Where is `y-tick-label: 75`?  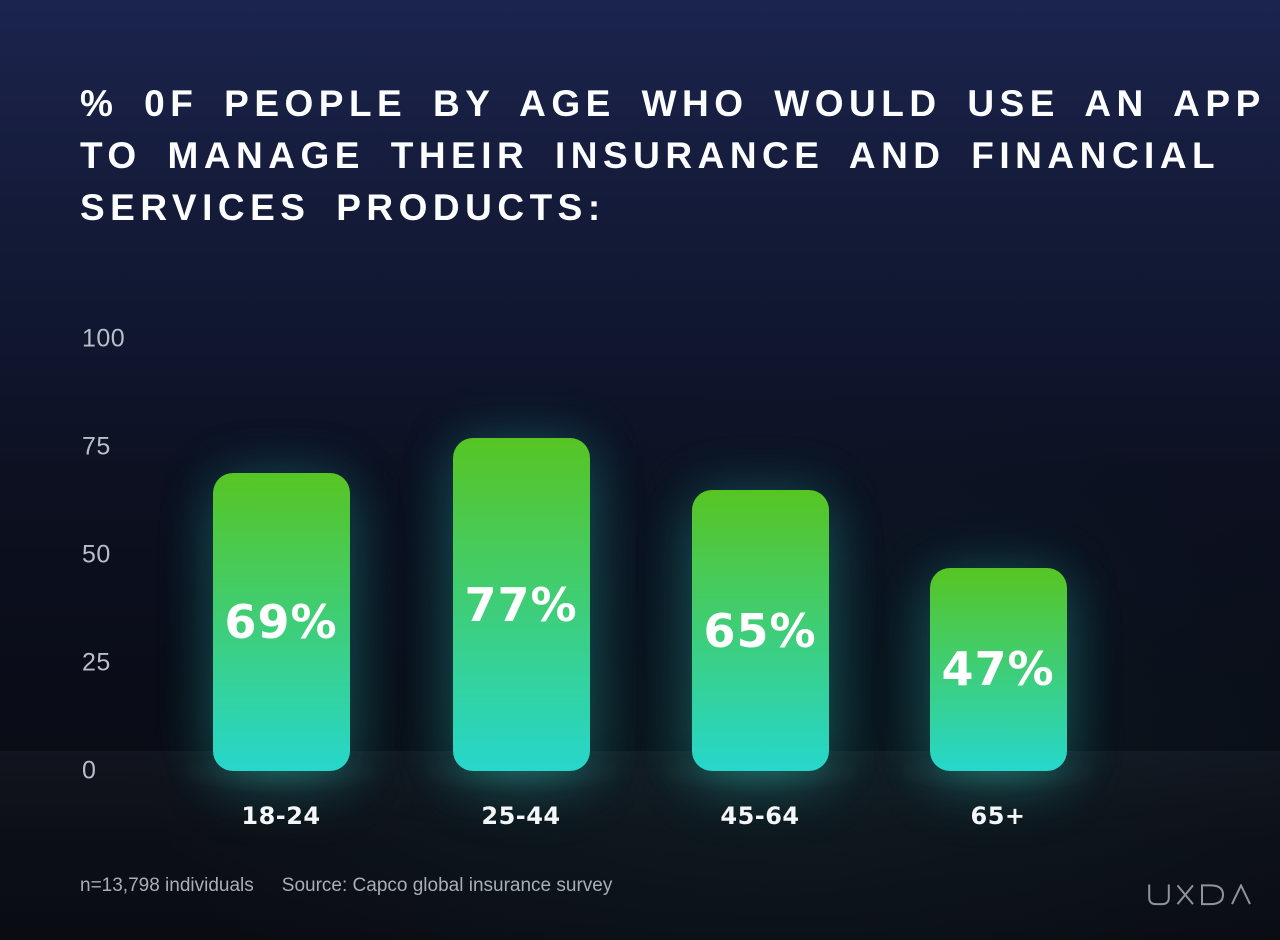
y-tick-label: 75 is located at coordinates (96, 446).